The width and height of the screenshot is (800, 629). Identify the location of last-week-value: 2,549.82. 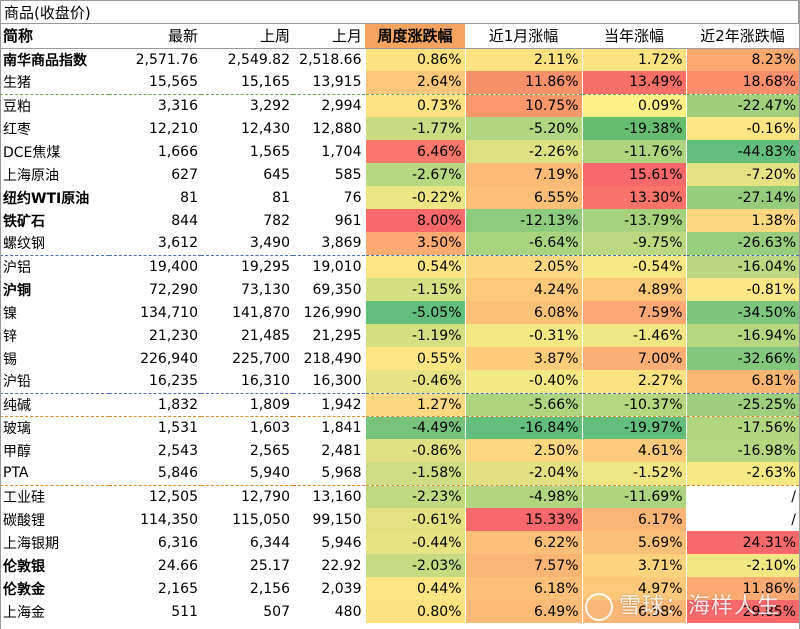
(258, 59).